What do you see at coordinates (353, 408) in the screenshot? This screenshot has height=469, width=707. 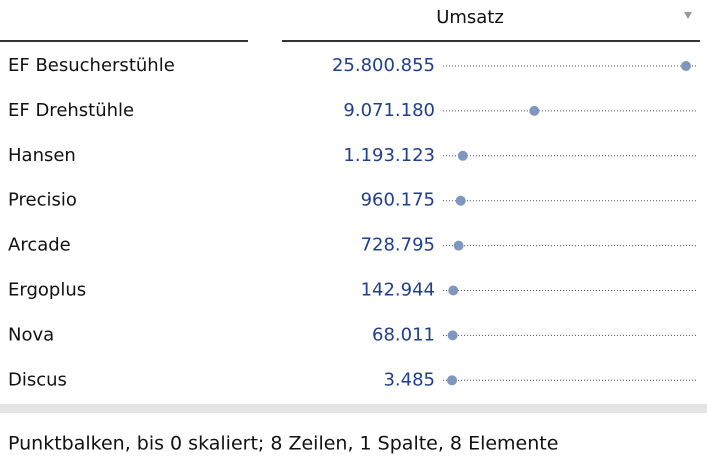 I see `separator` at bounding box center [353, 408].